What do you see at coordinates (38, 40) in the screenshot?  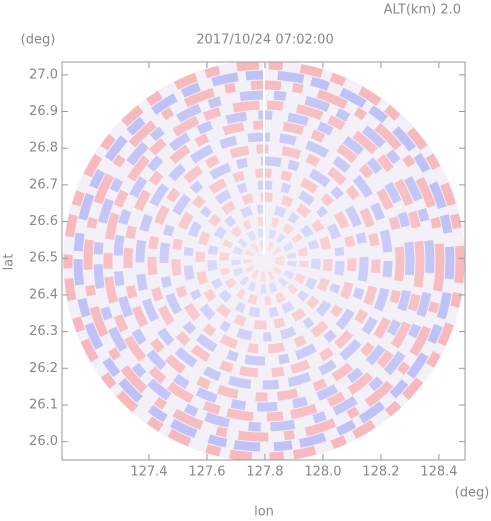 I see `y-unit: (deg)` at bounding box center [38, 40].